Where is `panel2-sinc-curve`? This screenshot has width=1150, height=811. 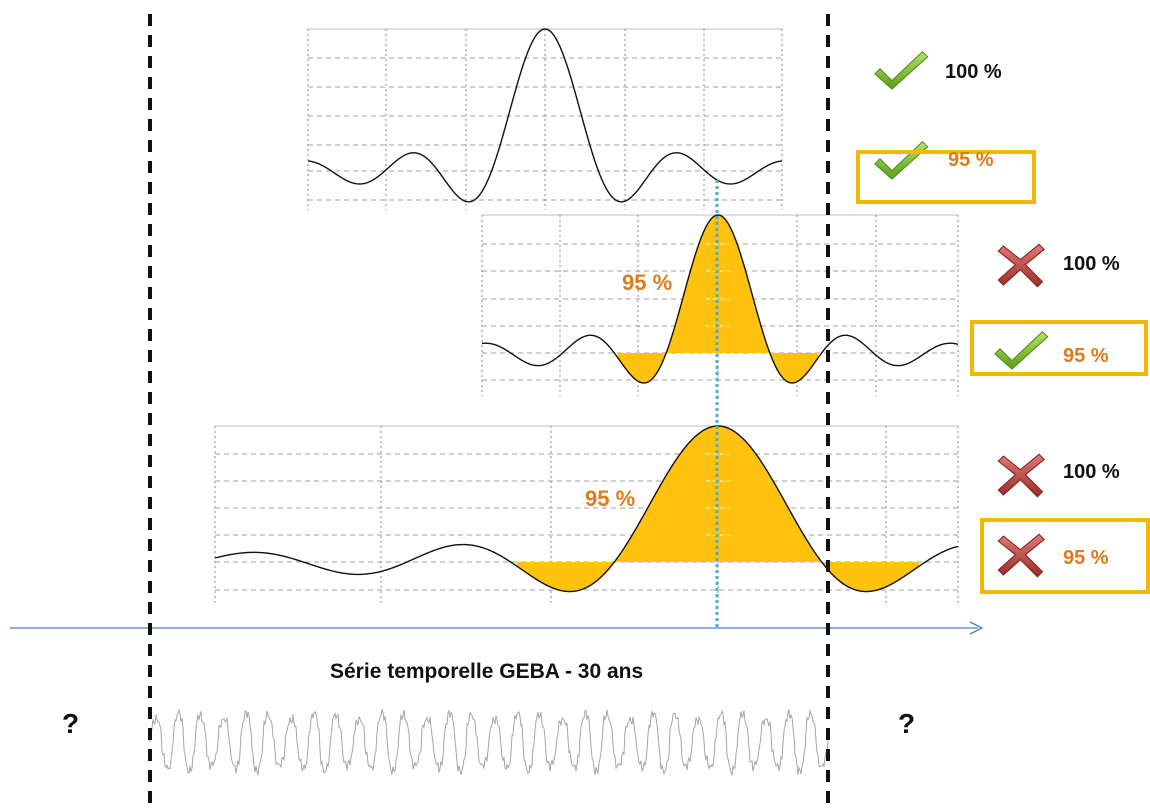
panel2-sinc-curve is located at coordinates (720, 299).